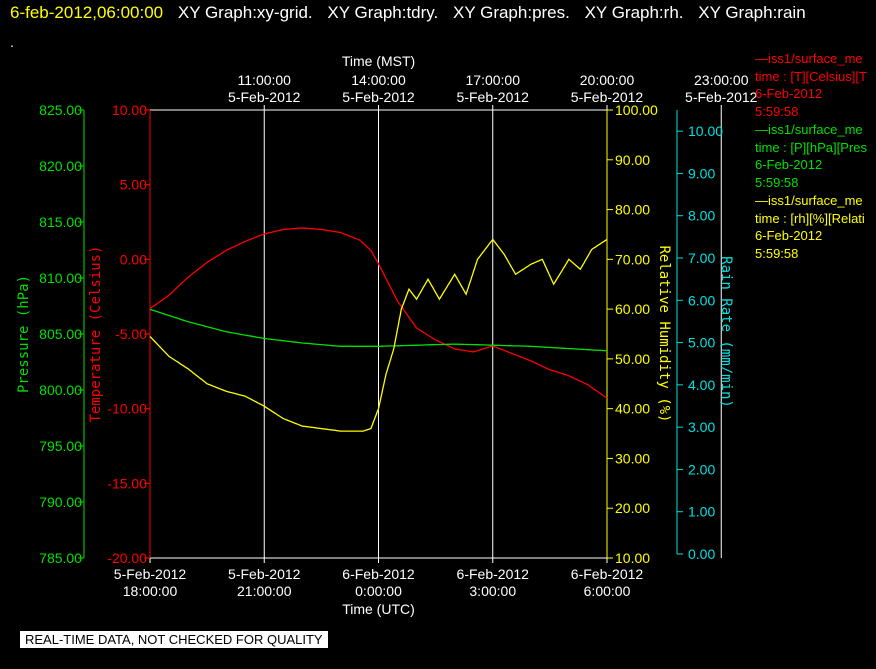 The image size is (876, 669). Describe the element at coordinates (60, 558) in the screenshot. I see `pressure-tick-label: 785.00` at that location.